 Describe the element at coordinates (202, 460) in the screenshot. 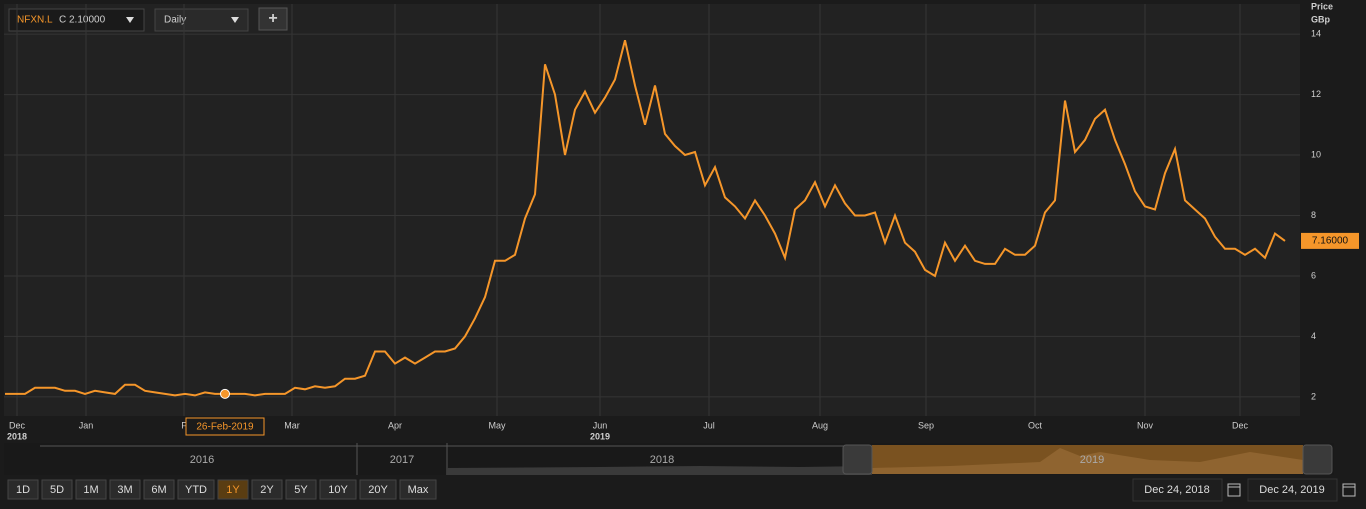

I see `navigator-year: 2016` at that location.